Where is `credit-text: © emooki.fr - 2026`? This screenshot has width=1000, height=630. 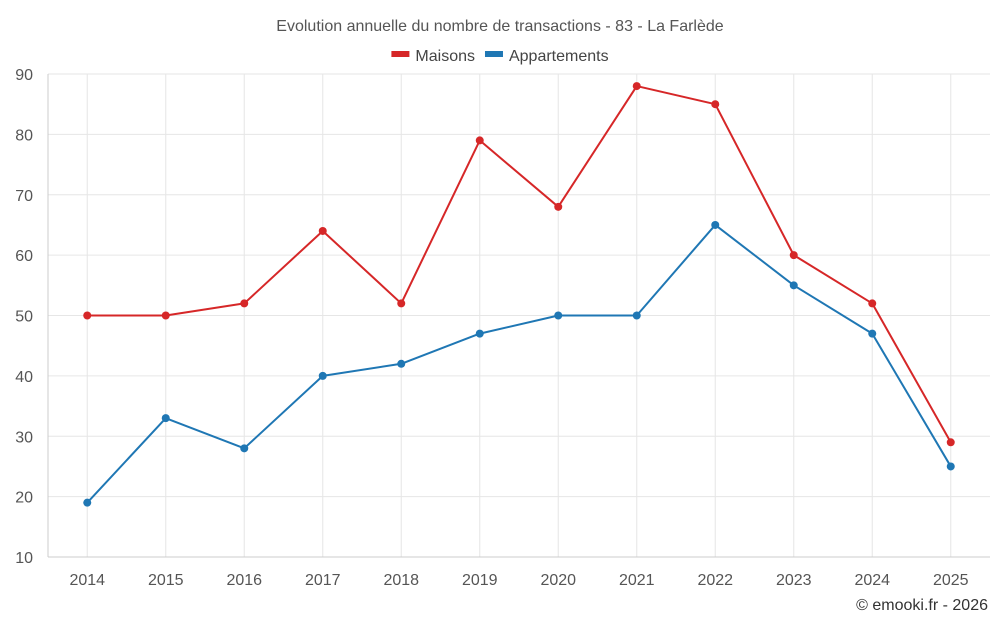 credit-text: © emooki.fr - 2026 is located at coordinates (922, 605).